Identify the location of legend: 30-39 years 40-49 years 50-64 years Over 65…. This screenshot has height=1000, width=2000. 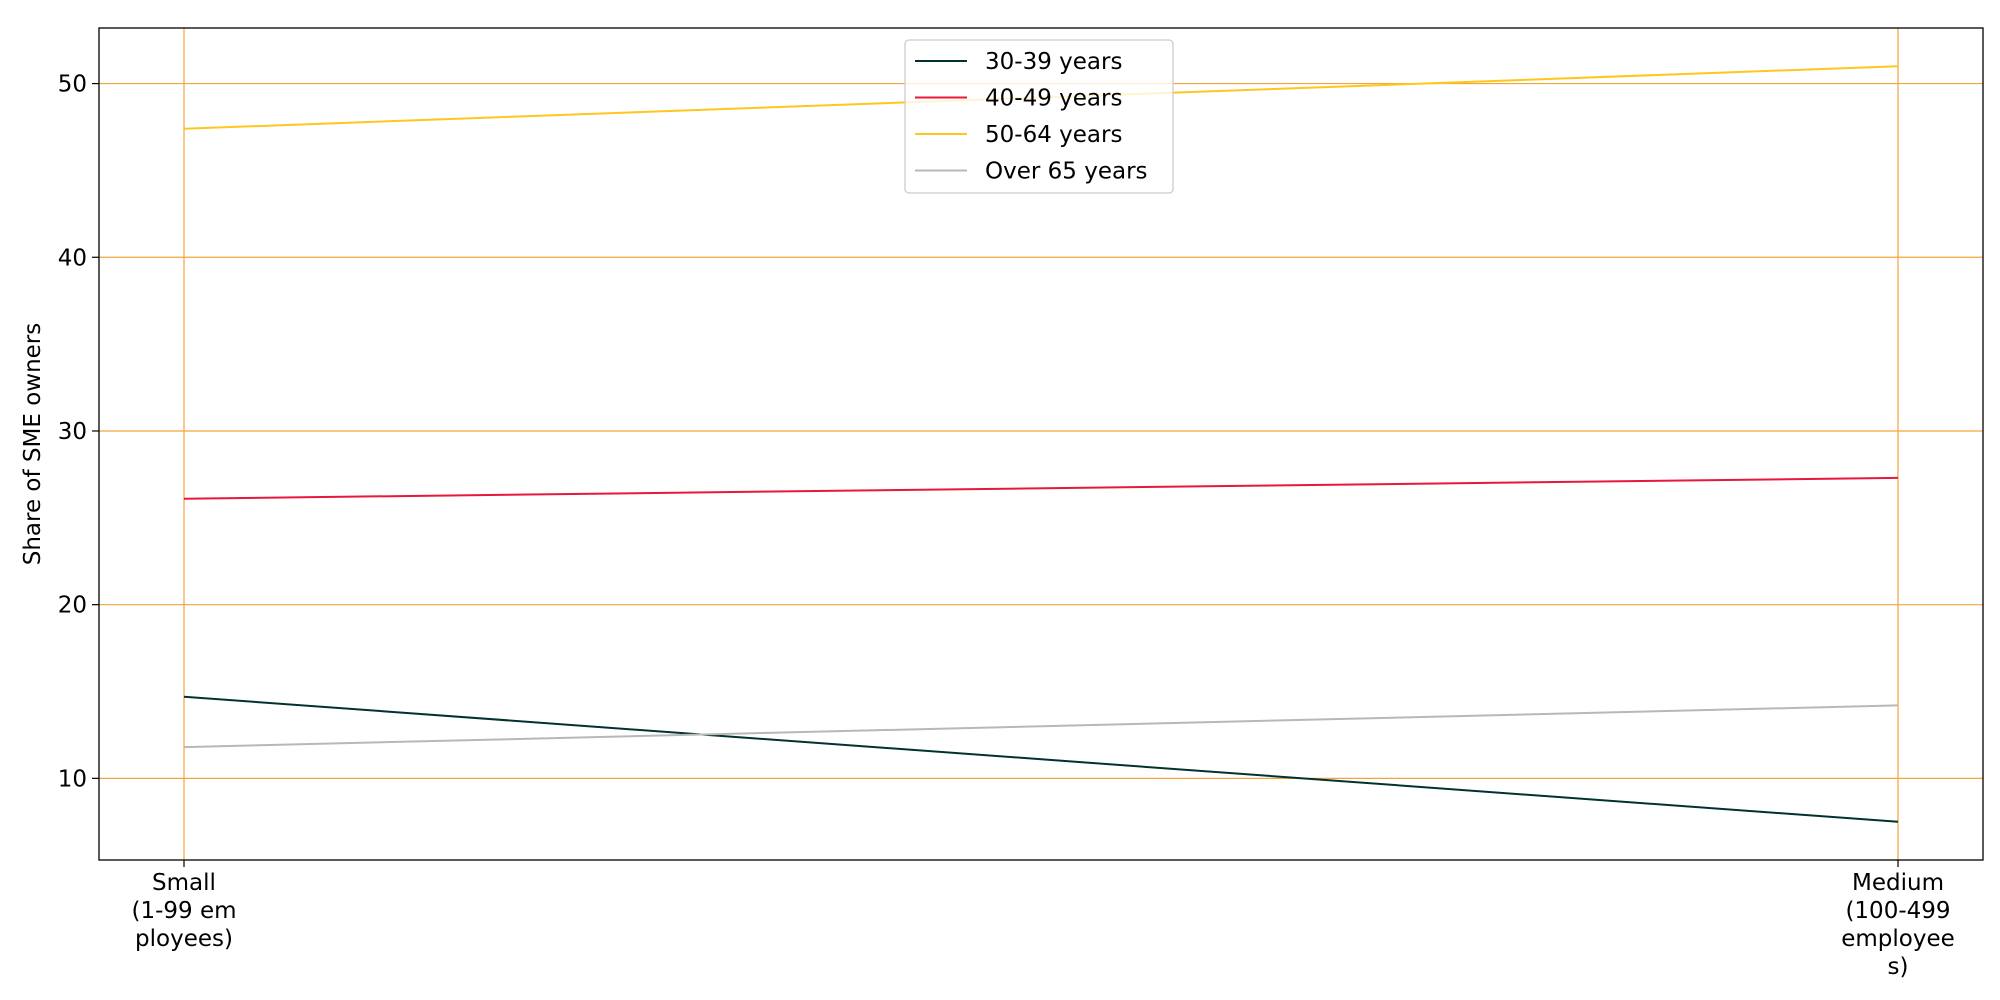
(1039, 116).